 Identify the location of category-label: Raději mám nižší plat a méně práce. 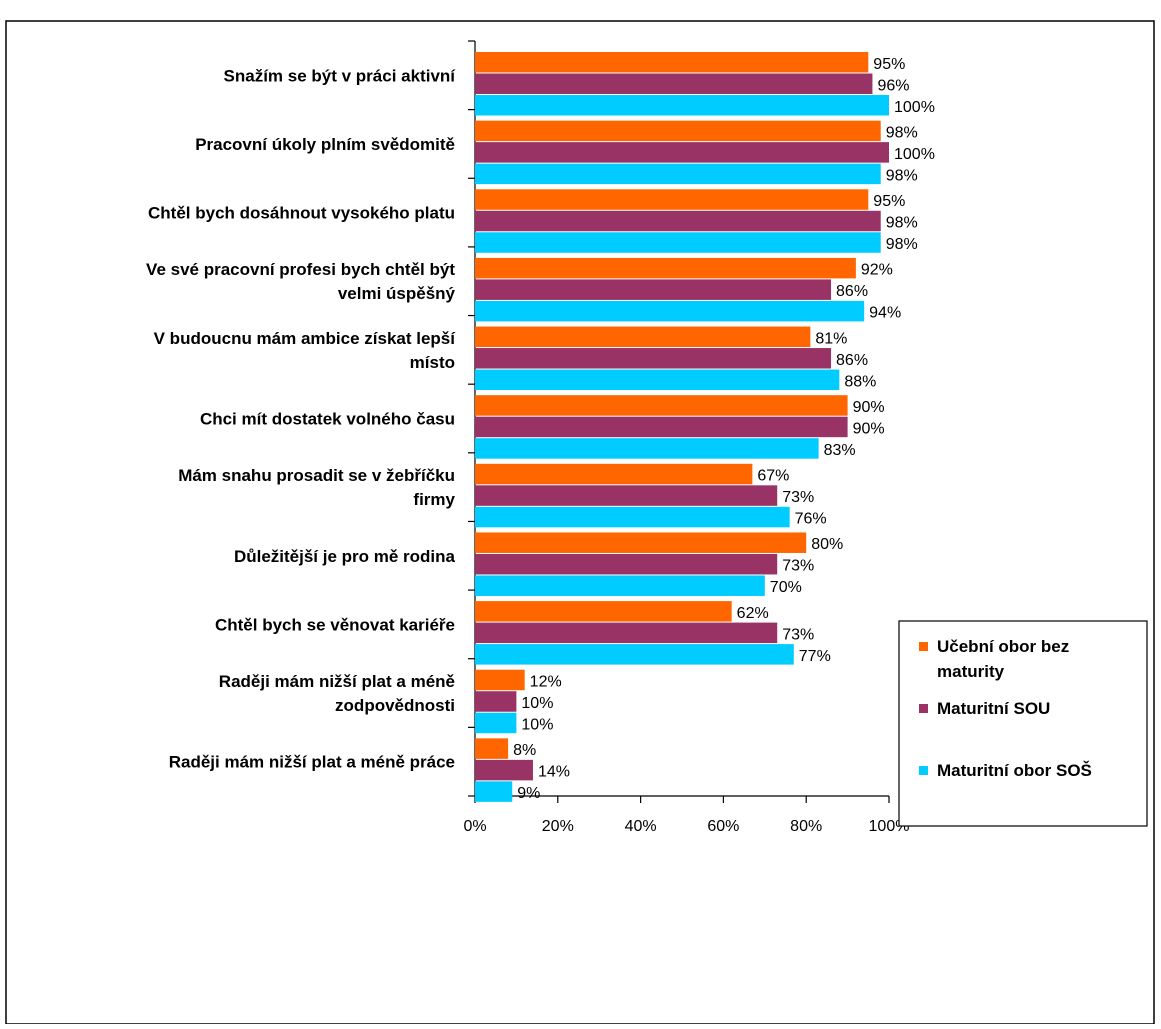
(312, 762).